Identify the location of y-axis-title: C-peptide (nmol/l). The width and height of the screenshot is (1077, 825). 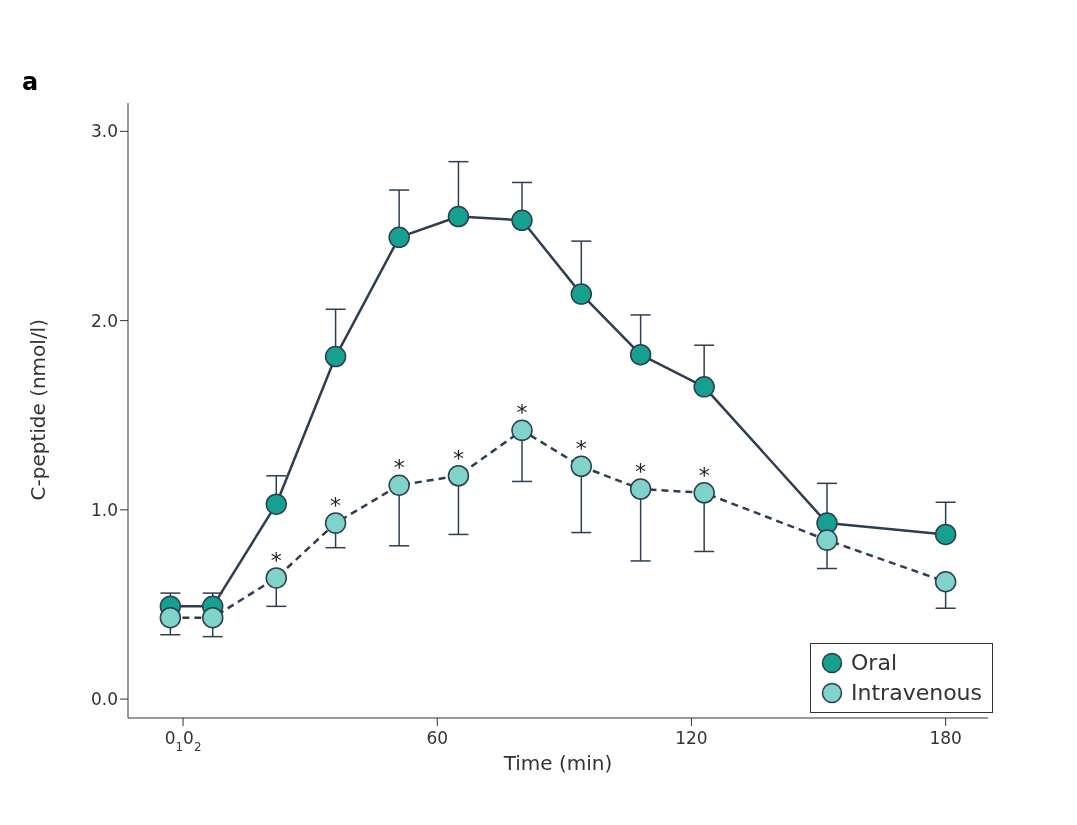
(38, 410).